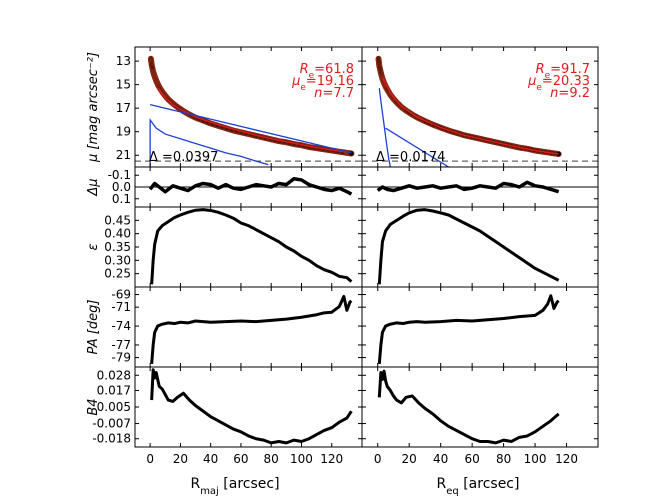 The image size is (664, 498). I want to click on y-tick-label: 0.028, so click(114, 375).